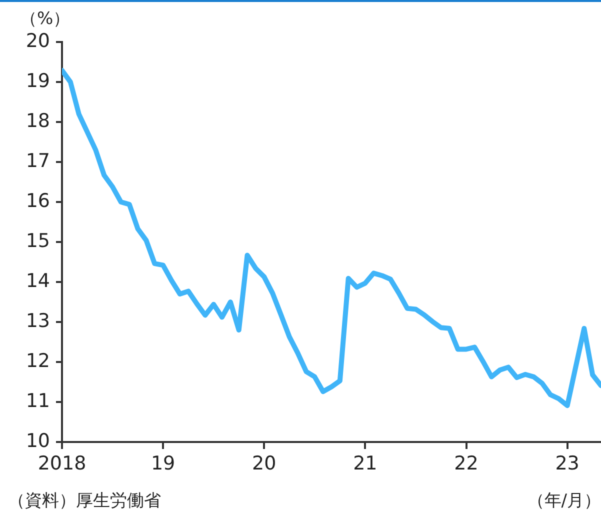  Describe the element at coordinates (567, 463) in the screenshot. I see `x-tick-label: 23` at that location.